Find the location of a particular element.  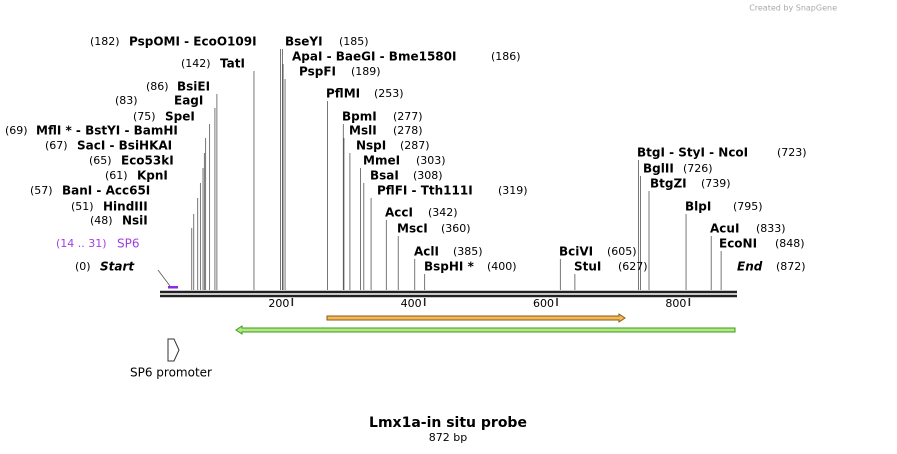

site-position: (142) is located at coordinates (196, 63).